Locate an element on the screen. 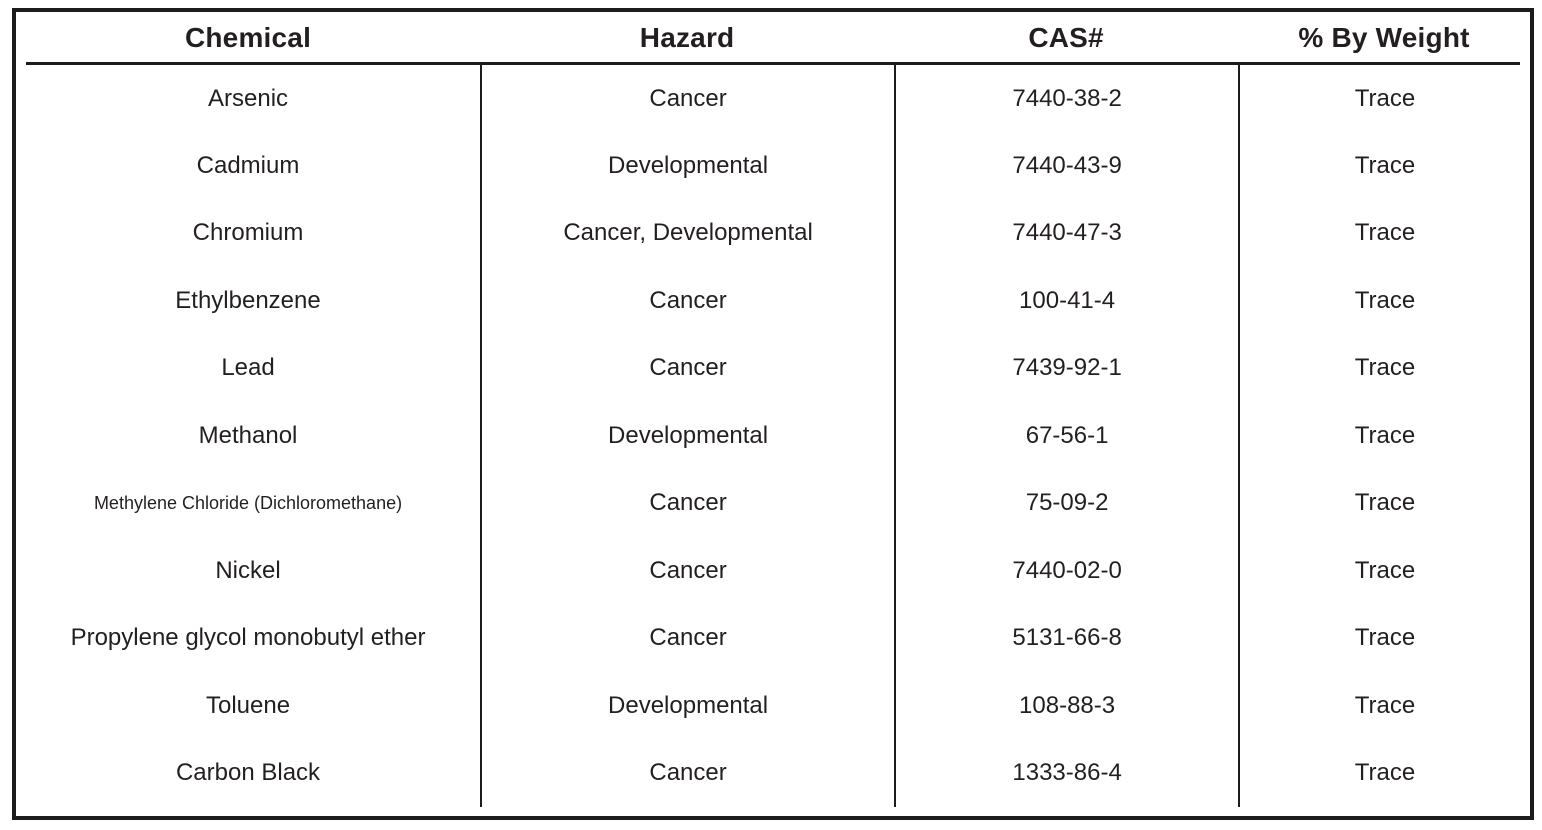 Image resolution: width=1542 pixels, height=830 pixels. table-row: Carbon Black Cancer 1333-86-4 Trace is located at coordinates (773, 773).